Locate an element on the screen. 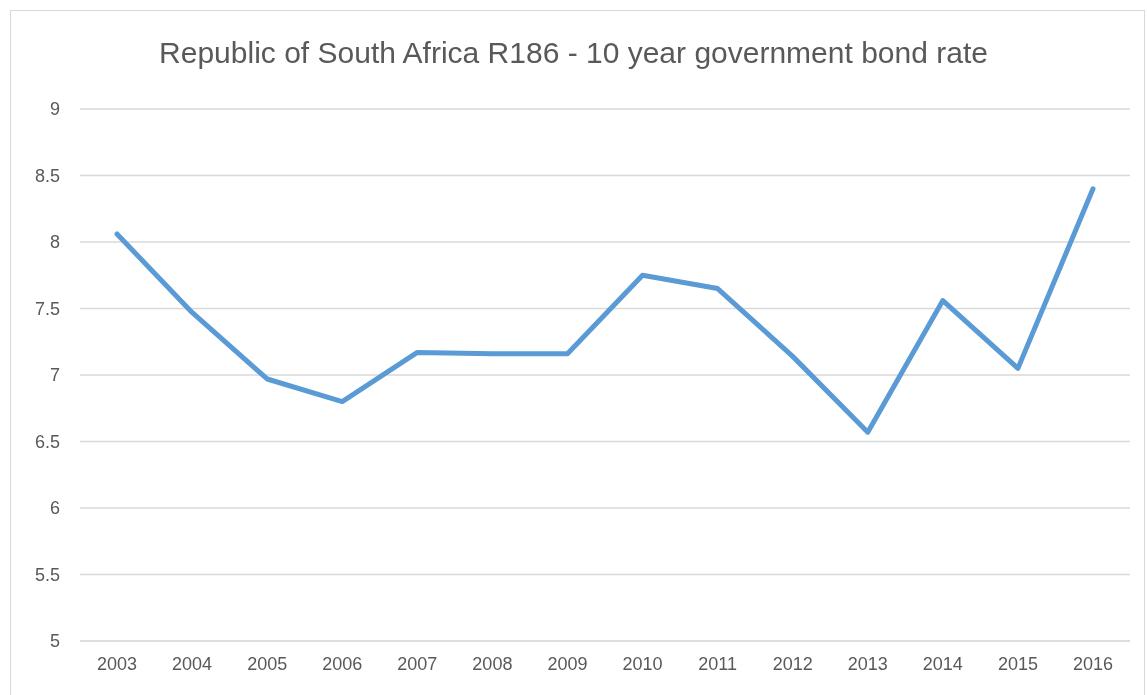  x-tick-label: 2007 is located at coordinates (417, 663).